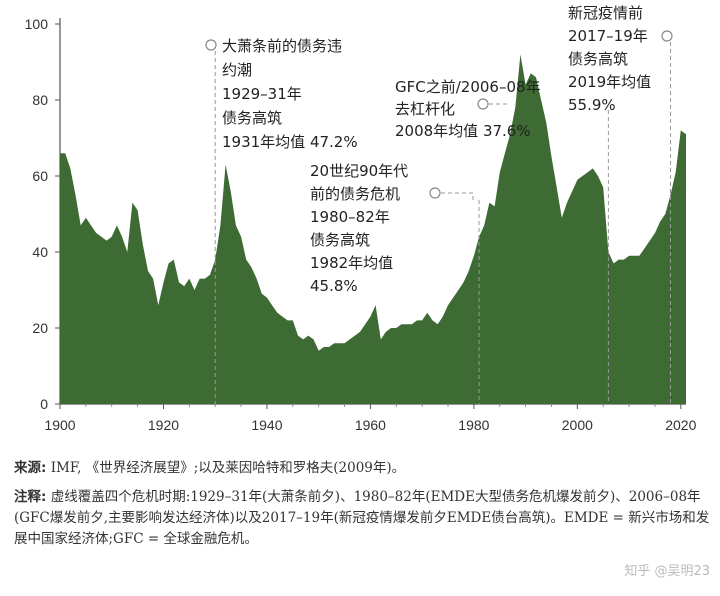 The height and width of the screenshot is (596, 720). Describe the element at coordinates (667, 571) in the screenshot. I see `watermark: 知乎 @吴明23` at that location.